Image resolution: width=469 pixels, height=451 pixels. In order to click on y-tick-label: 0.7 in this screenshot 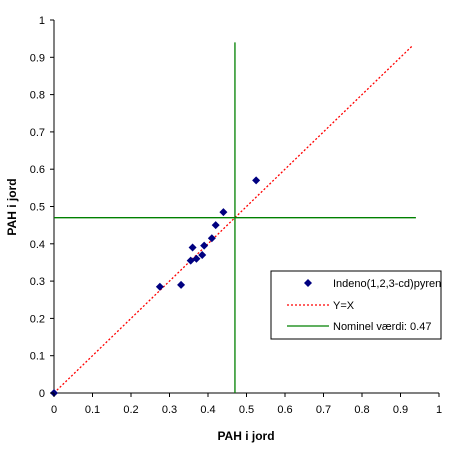, I will do `click(37, 133)`.